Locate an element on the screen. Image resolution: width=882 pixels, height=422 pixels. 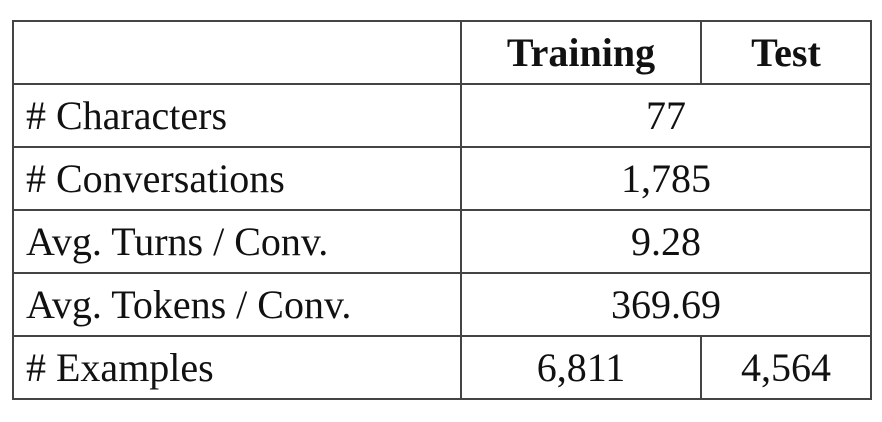
row-label: # Examples is located at coordinates (237, 367).